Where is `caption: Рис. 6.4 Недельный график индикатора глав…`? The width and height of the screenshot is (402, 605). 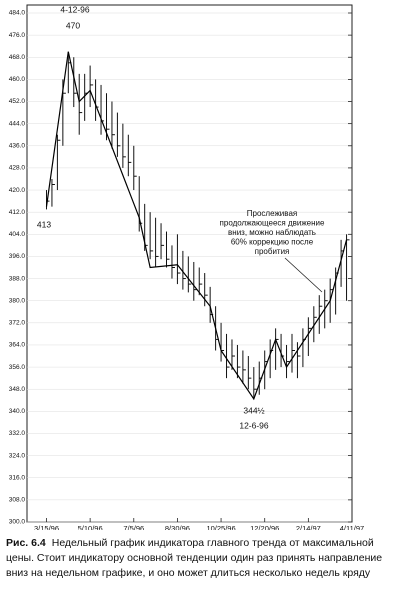 caption: Рис. 6.4 Недельный график индикатора глав… is located at coordinates (202, 558).